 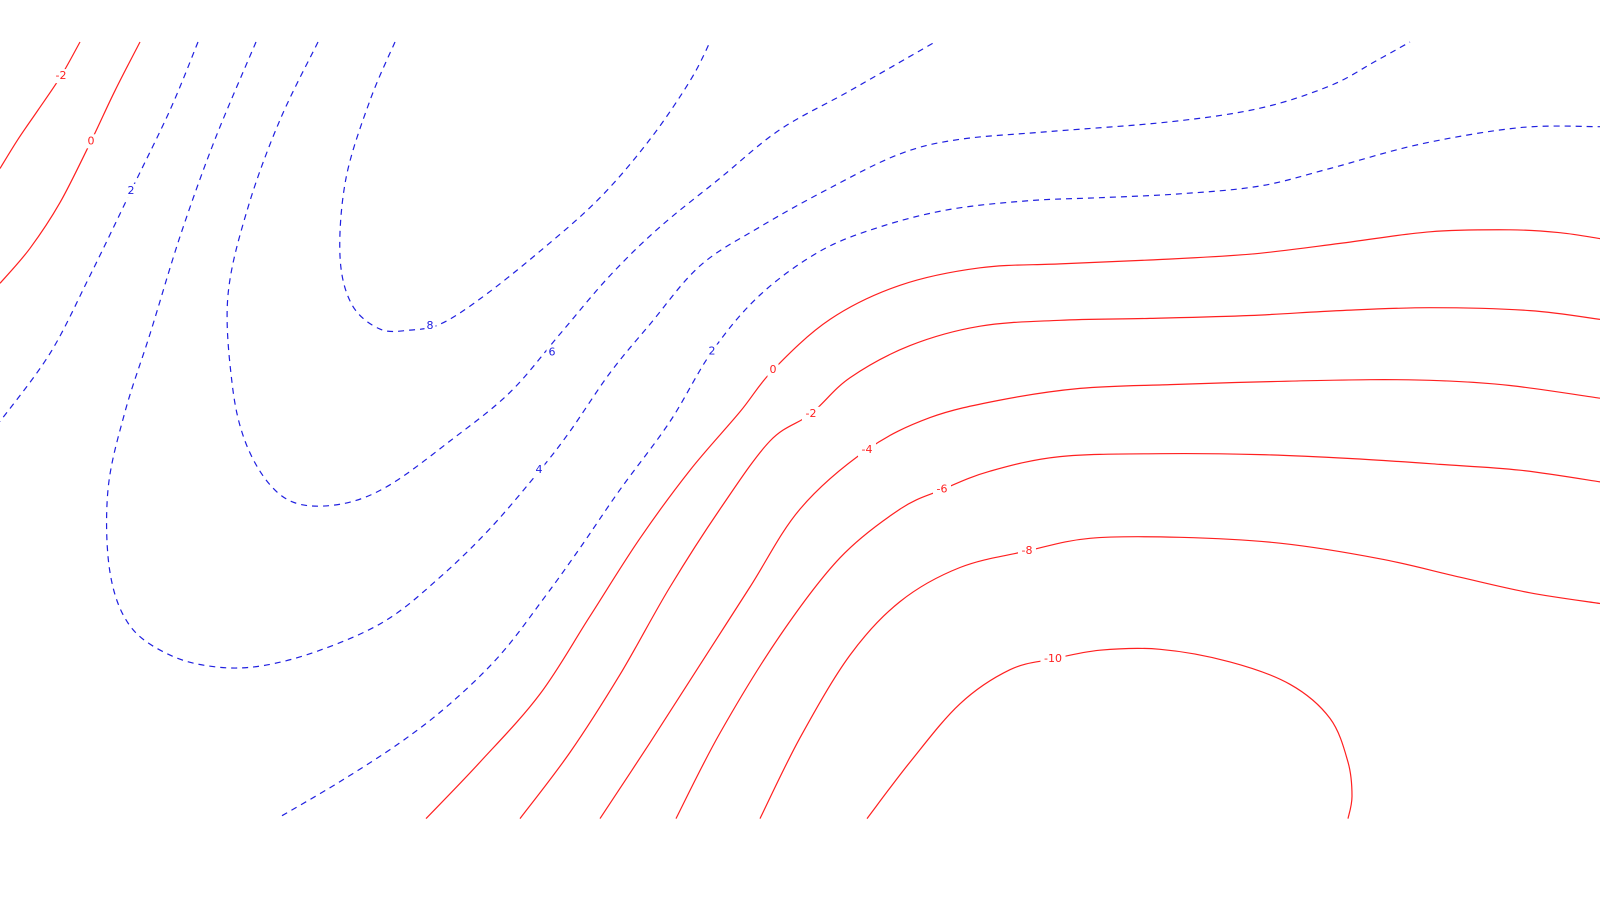 I want to click on contour-line-neg-m10, so click(x=1109, y=733).